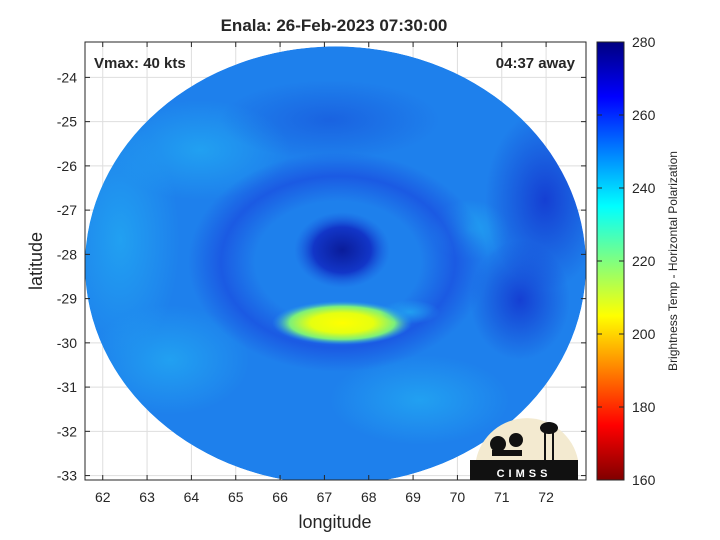 The width and height of the screenshot is (720, 540). Describe the element at coordinates (67, 166) in the screenshot. I see `y-tick-label: -26` at that location.